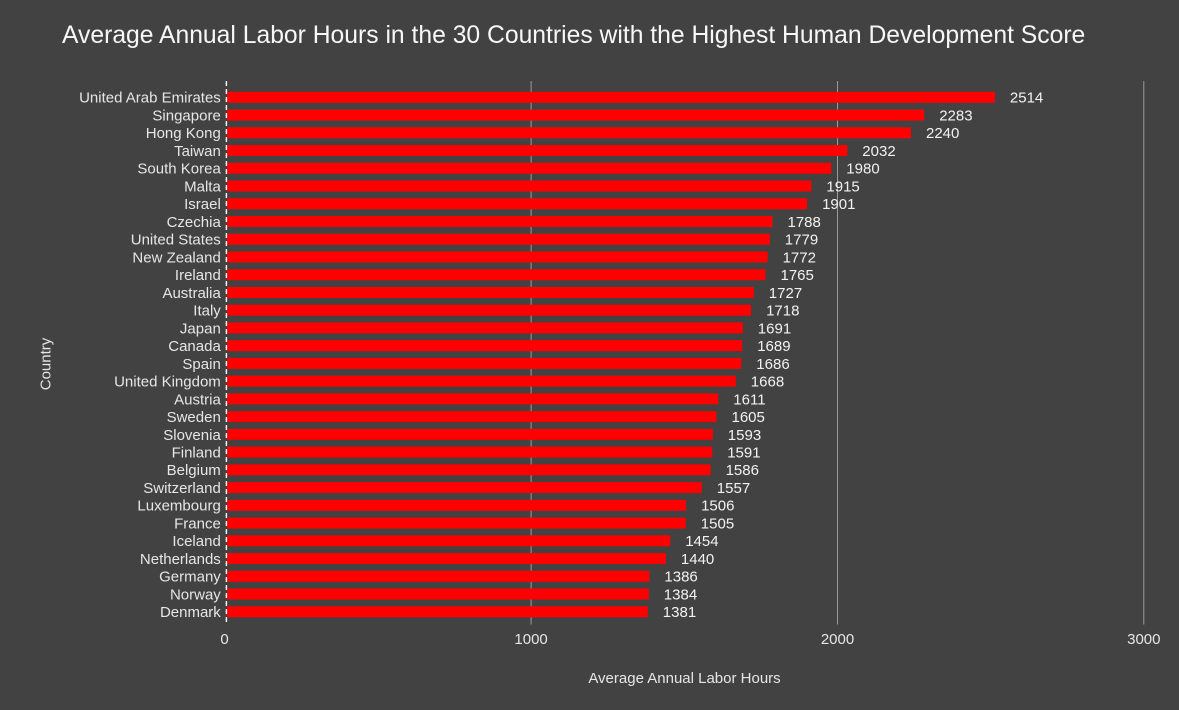 The width and height of the screenshot is (1179, 710). What do you see at coordinates (194, 470) in the screenshot?
I see `svg-text: Belgium` at bounding box center [194, 470].